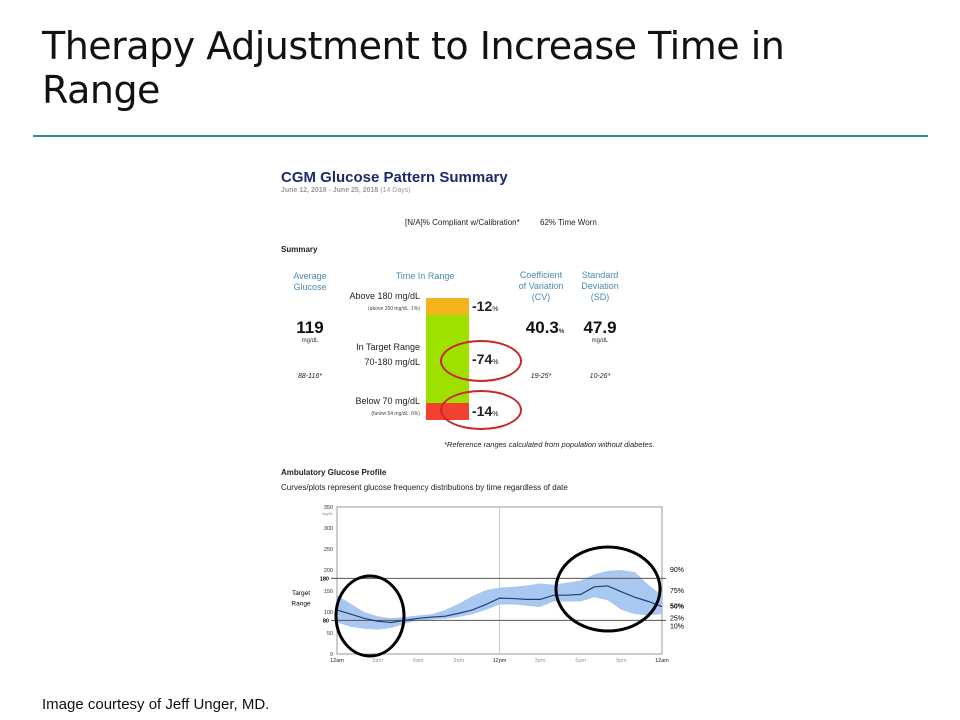 The image size is (960, 720). I want to click on report-title: CGM Glucose Pattern Summary, so click(394, 177).